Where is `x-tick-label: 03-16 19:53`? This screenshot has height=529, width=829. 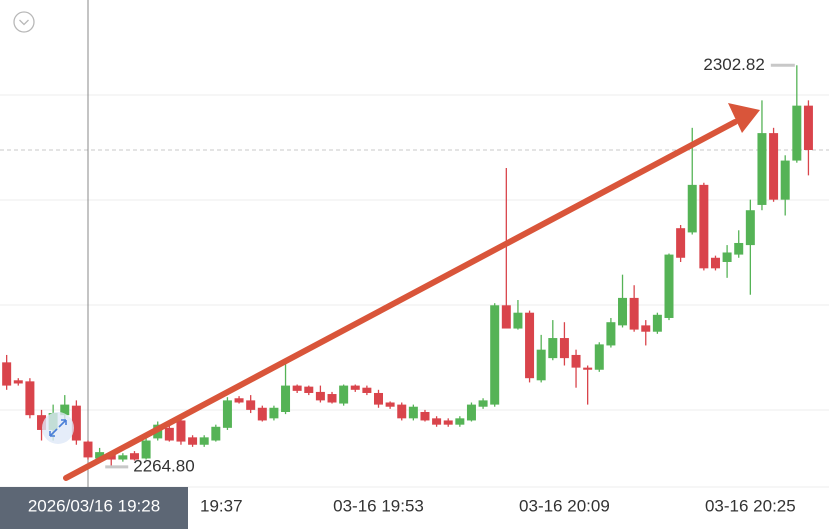
x-tick-label: 03-16 19:53 is located at coordinates (378, 505).